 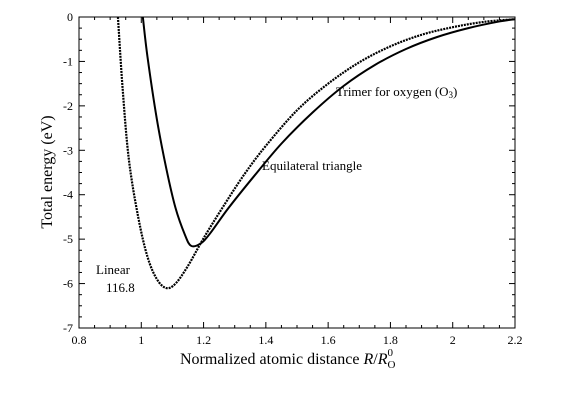 What do you see at coordinates (288, 359) in the screenshot?
I see `x-axis-title: Normalized atomic distance R/RO0` at bounding box center [288, 359].